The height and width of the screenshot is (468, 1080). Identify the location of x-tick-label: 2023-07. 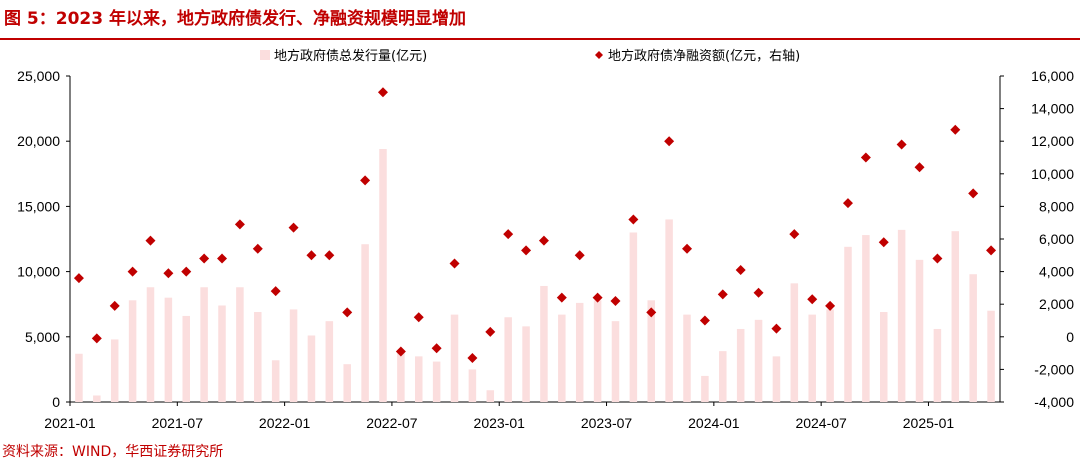
(607, 423).